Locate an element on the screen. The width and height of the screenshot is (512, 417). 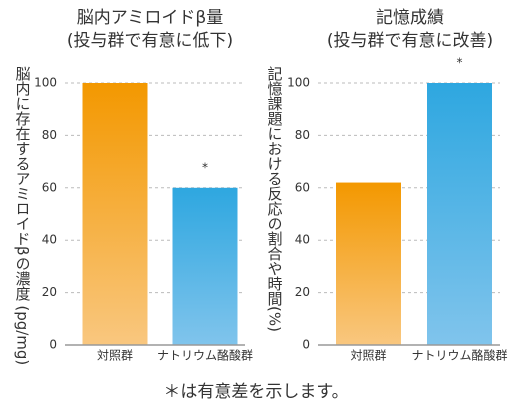
chart-subtitle: (投与群で有意に低下) is located at coordinates (150, 41).